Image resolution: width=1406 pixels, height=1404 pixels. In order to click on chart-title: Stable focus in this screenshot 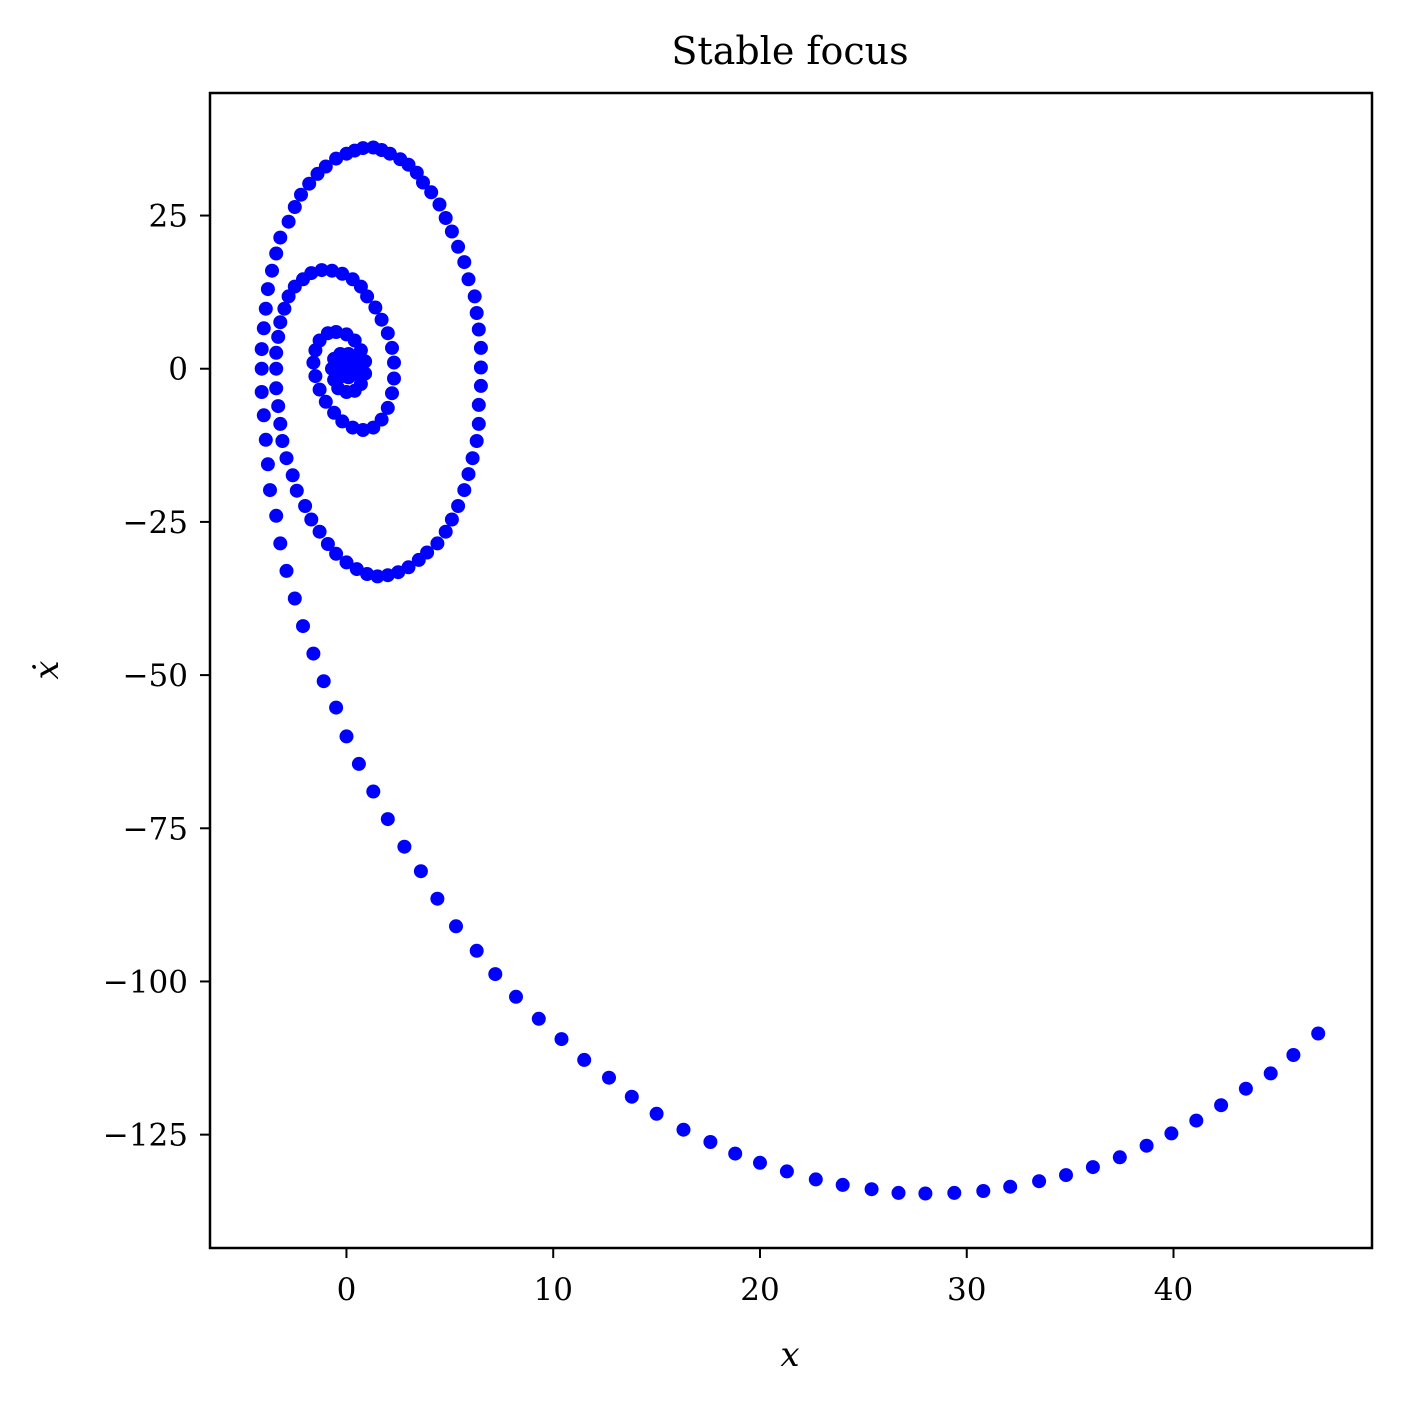, I will do `click(789, 51)`.